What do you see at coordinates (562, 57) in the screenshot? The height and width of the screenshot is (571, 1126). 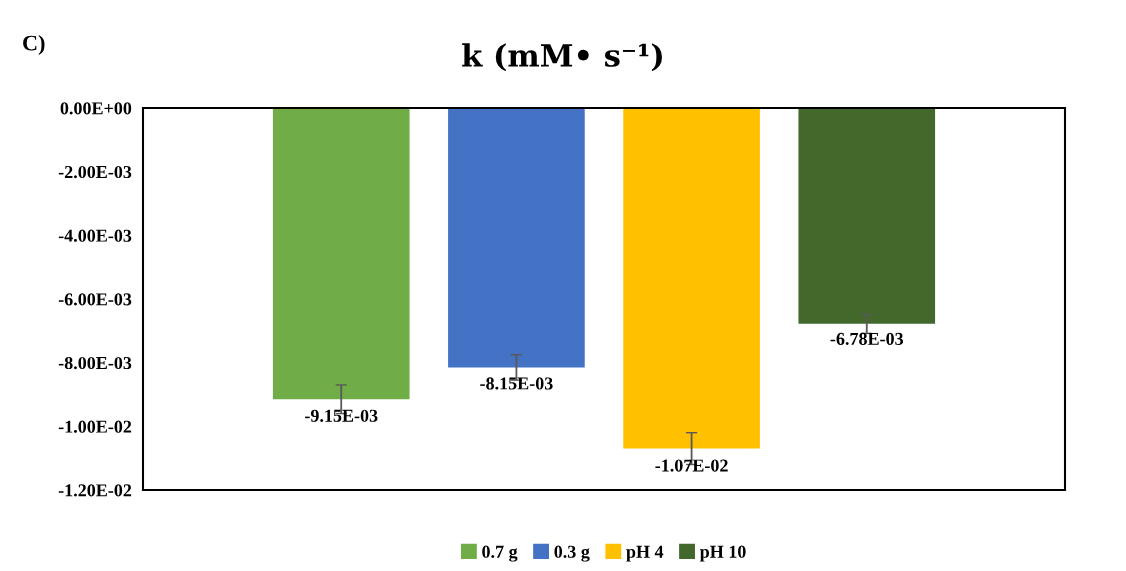 I see `chart-title: k (mM• s⁻¹)` at bounding box center [562, 57].